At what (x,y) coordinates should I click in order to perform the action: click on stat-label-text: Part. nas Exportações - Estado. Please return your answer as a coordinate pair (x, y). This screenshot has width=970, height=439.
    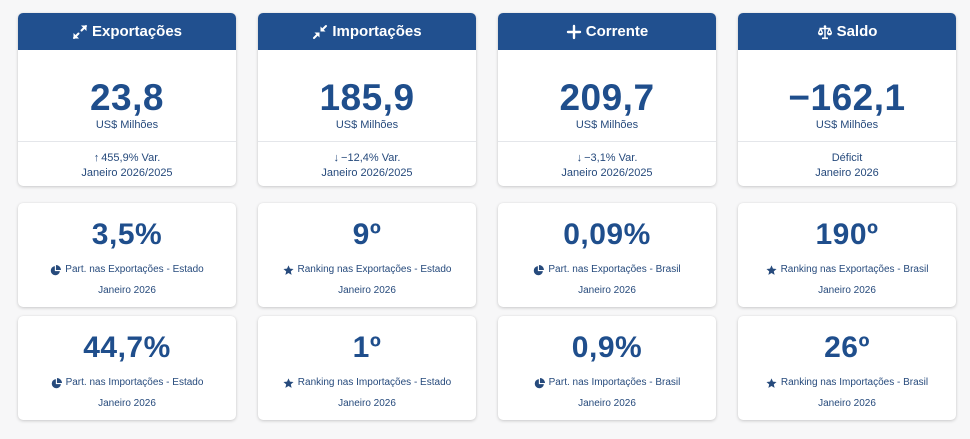
    Looking at the image, I should click on (134, 269).